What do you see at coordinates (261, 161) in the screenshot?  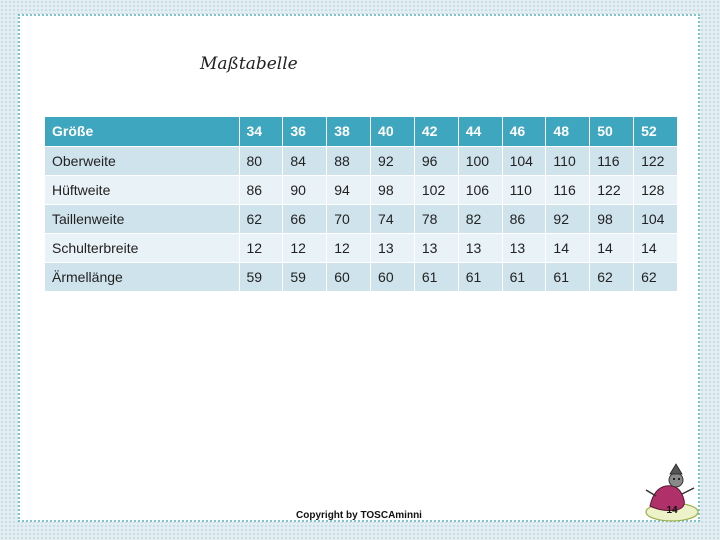 I see `table-cell: 80` at bounding box center [261, 161].